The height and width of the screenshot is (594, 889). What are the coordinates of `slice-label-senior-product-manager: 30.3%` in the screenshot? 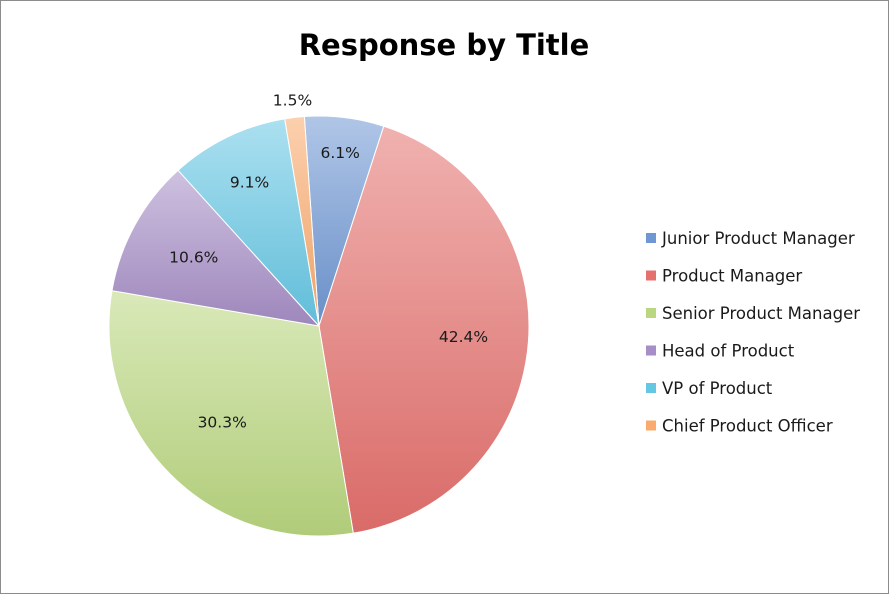 It's located at (222, 422).